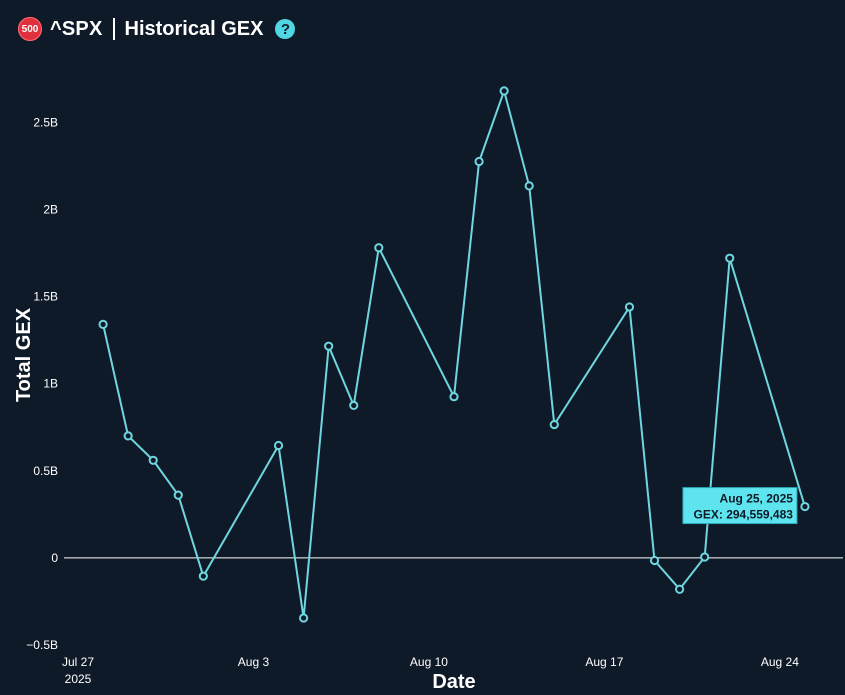  I want to click on chart-header: 500 ^SPX Historical GEX ?, so click(157, 29).